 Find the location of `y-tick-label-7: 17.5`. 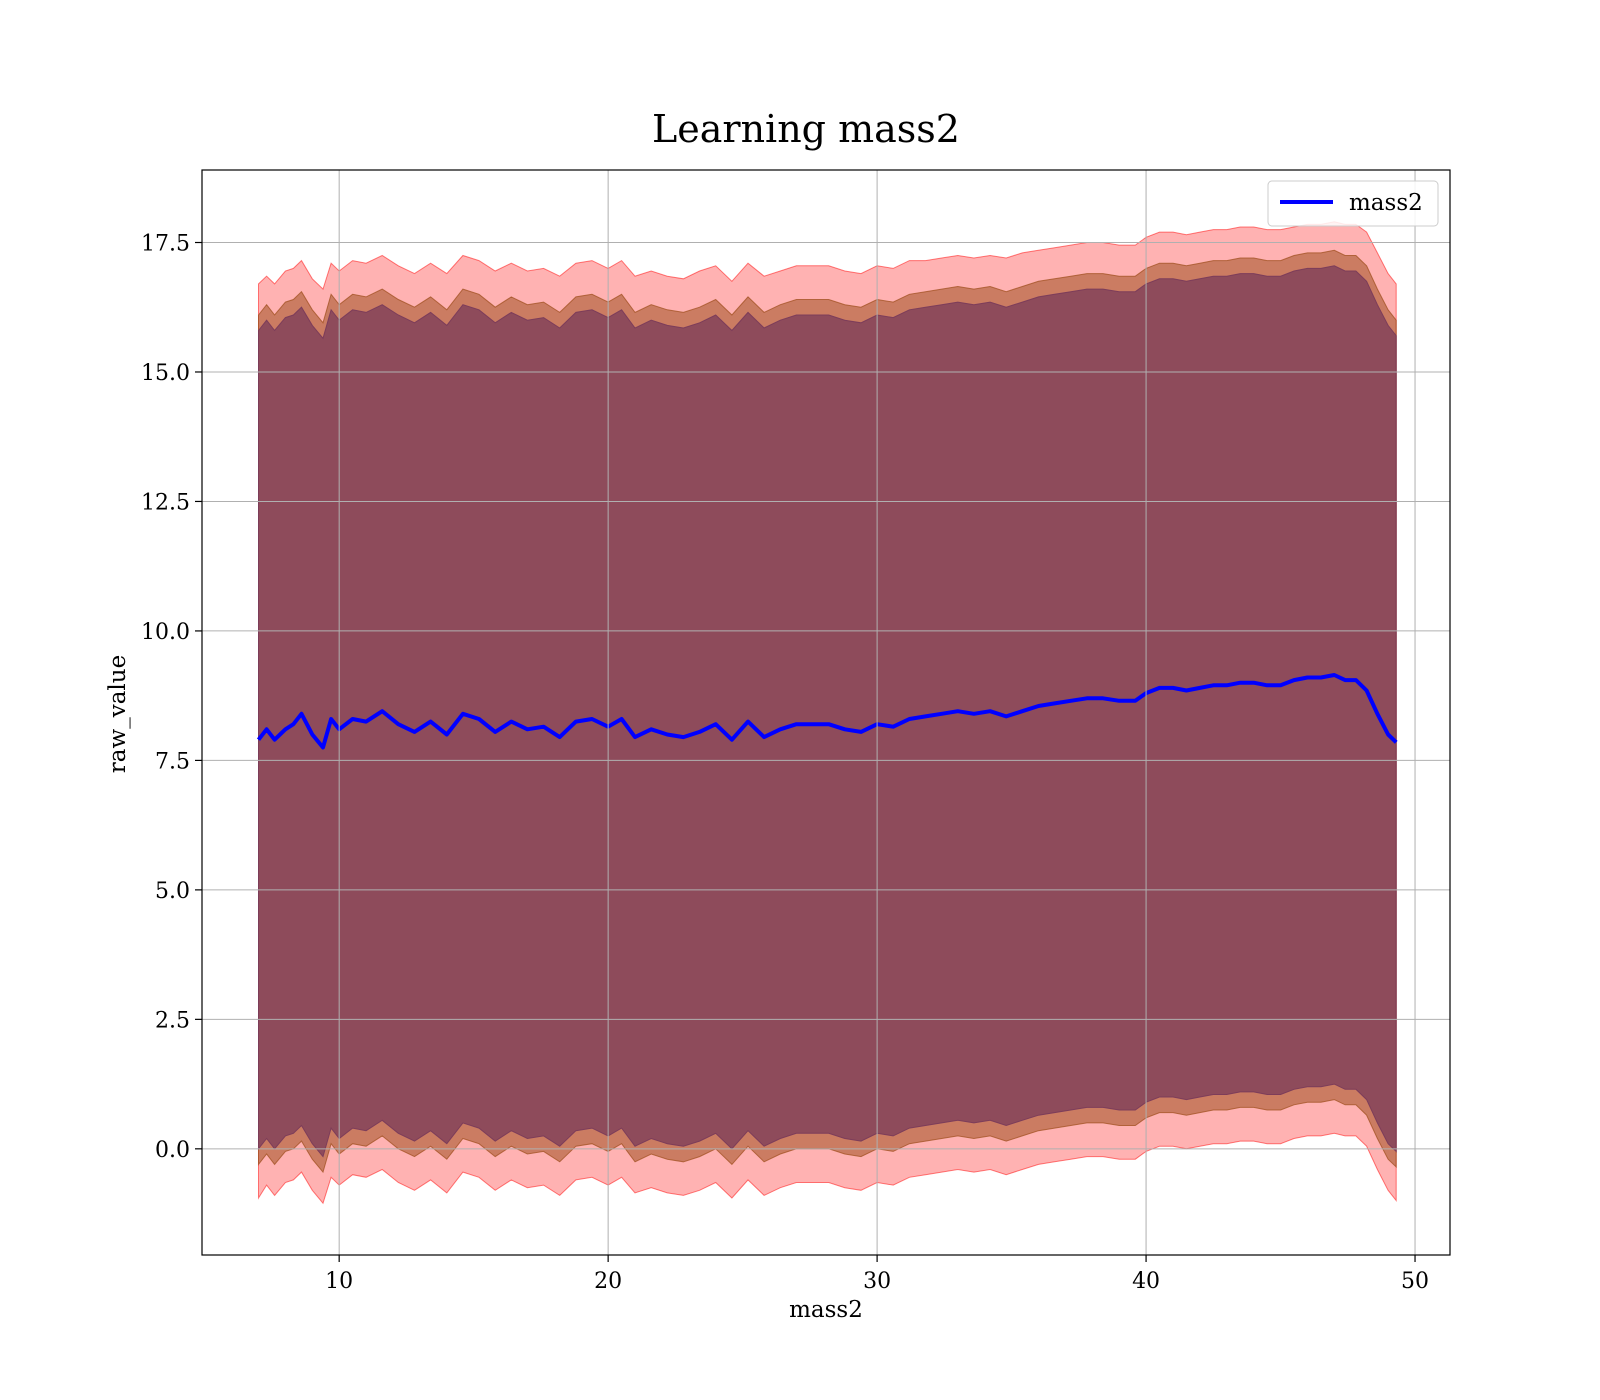

y-tick-label-7: 17.5 is located at coordinates (165, 244).